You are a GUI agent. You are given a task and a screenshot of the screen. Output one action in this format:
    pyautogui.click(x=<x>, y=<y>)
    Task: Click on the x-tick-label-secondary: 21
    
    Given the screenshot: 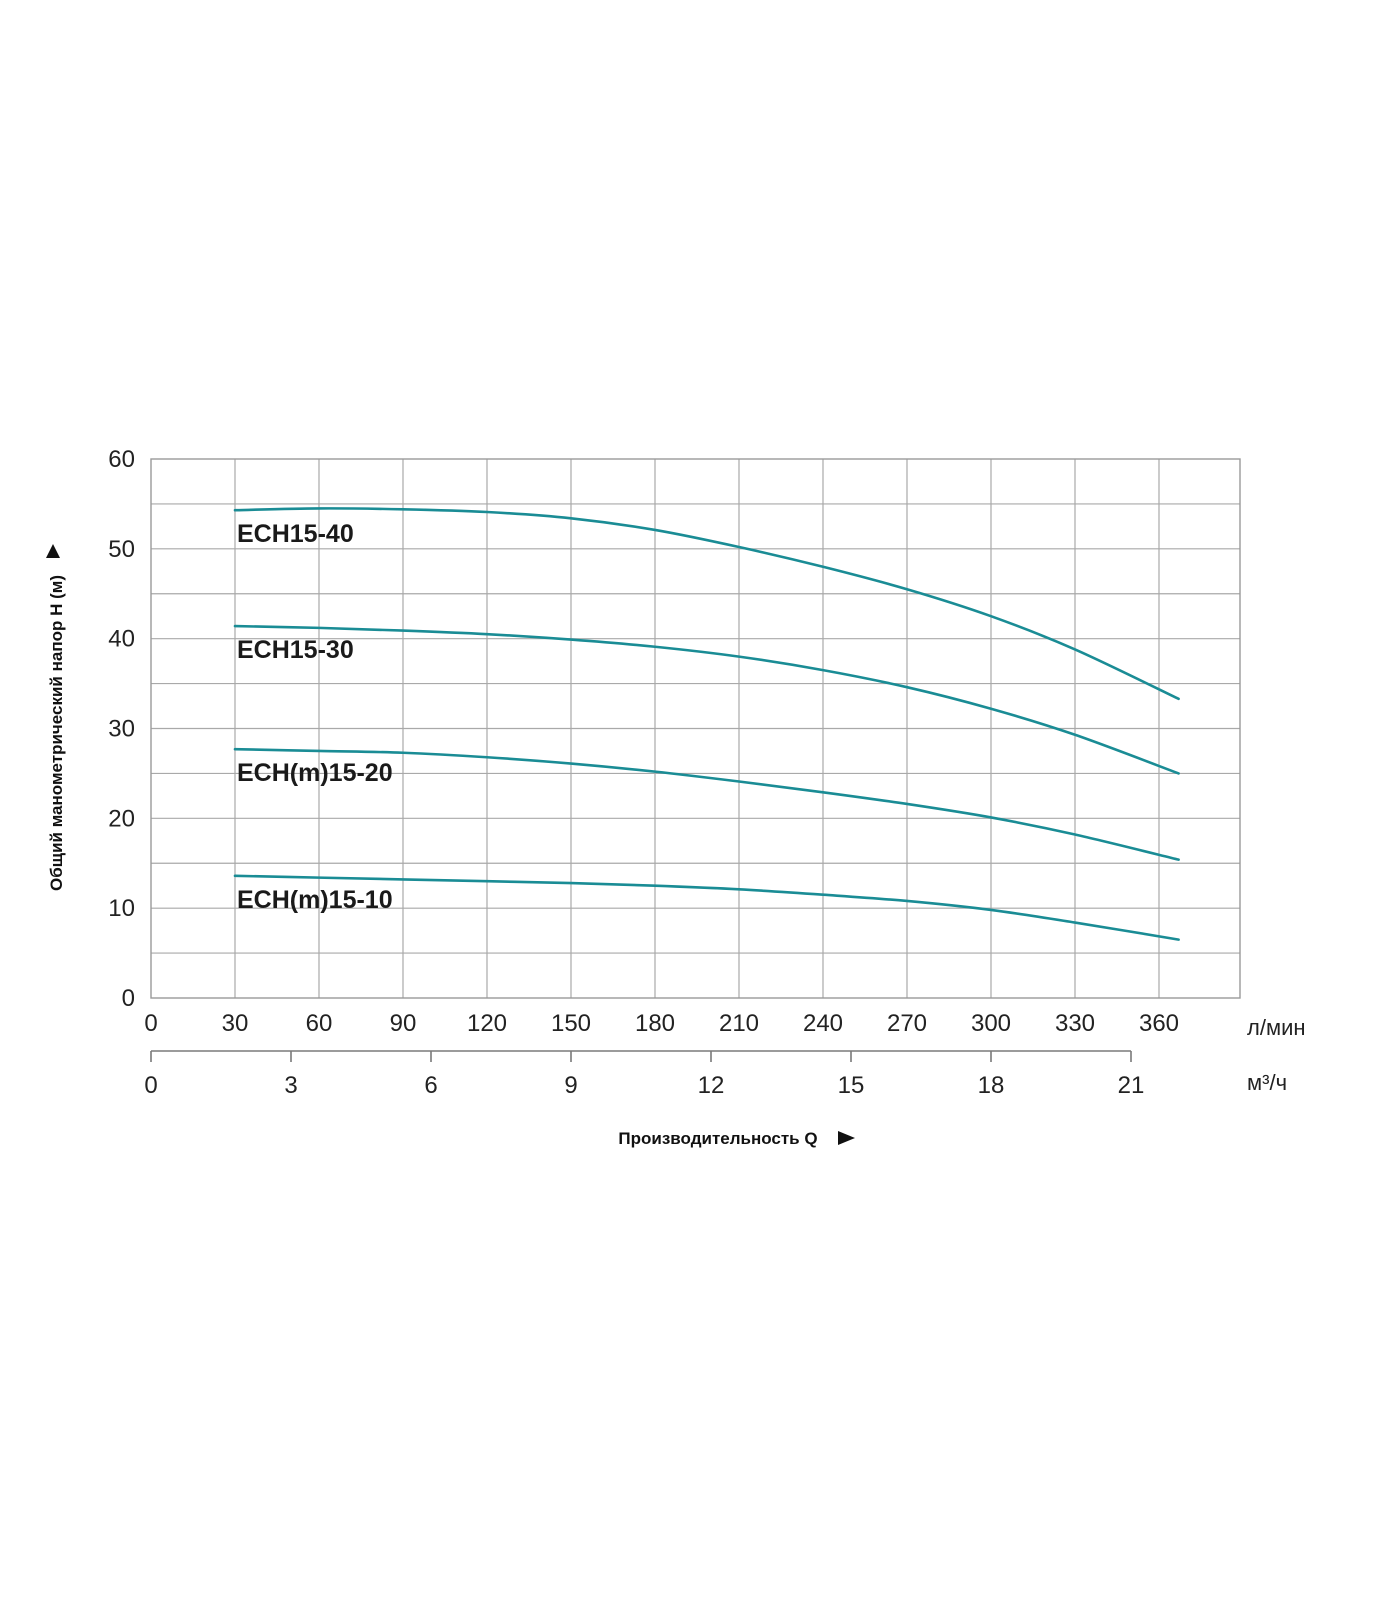 What is the action you would take?
    pyautogui.click(x=1131, y=1085)
    